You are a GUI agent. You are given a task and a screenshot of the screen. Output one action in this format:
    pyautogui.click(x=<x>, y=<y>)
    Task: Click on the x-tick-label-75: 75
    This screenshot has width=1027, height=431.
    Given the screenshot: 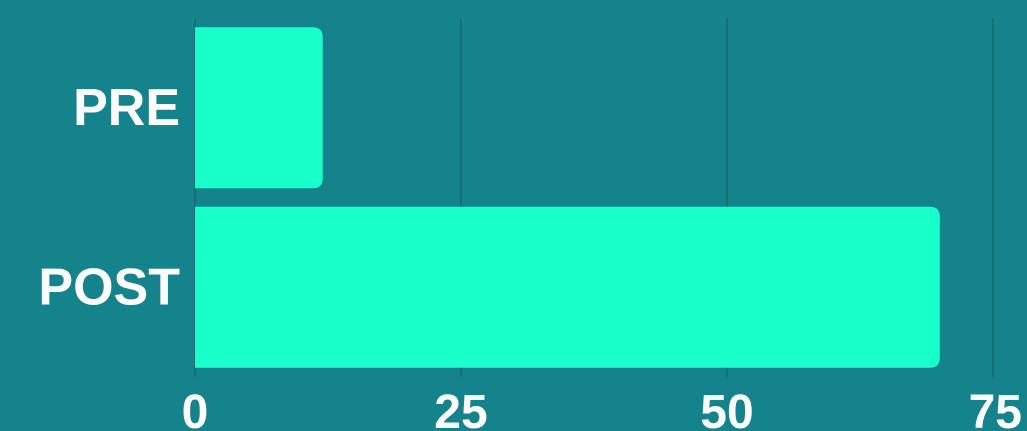 What is the action you would take?
    pyautogui.click(x=995, y=408)
    